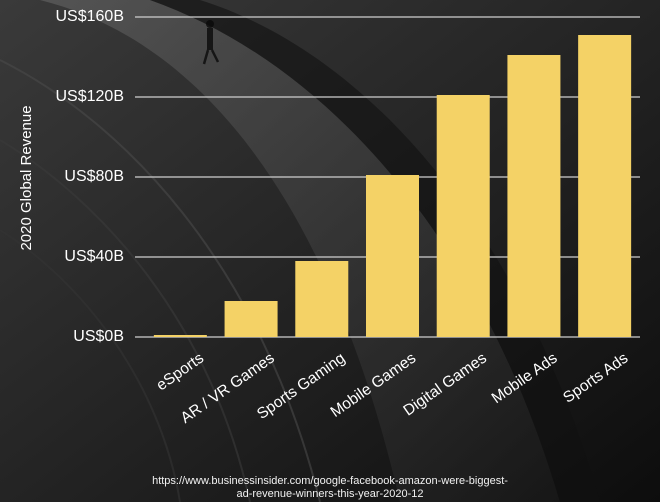 This screenshot has height=502, width=660. What do you see at coordinates (90, 16) in the screenshot?
I see `y-tick-label: US$160B` at bounding box center [90, 16].